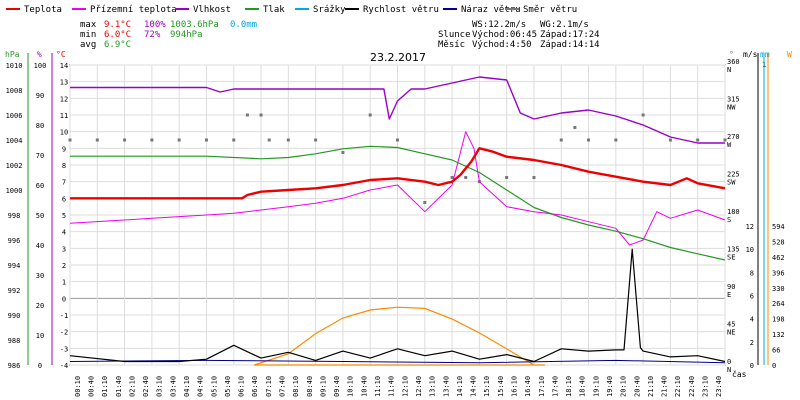 The image size is (800, 400). What do you see at coordinates (729, 295) in the screenshot?
I see `dir-card: E` at bounding box center [729, 295].